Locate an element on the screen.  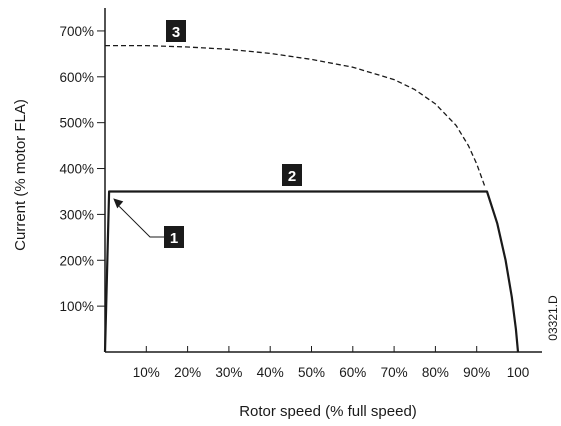
x-tick-label: 80% is located at coordinates (435, 372).